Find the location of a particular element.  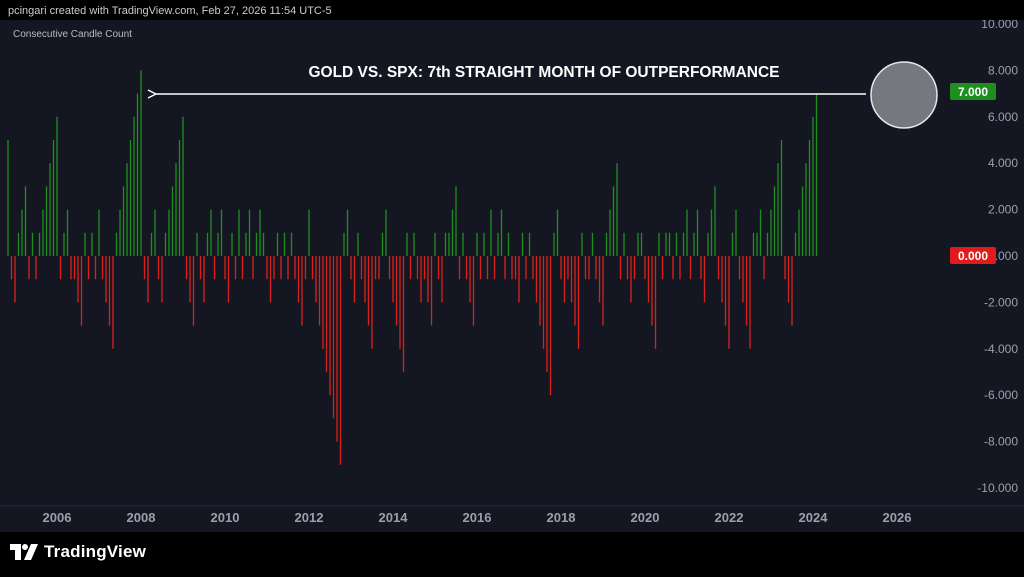

brand-name: TradingView is located at coordinates (95, 551).